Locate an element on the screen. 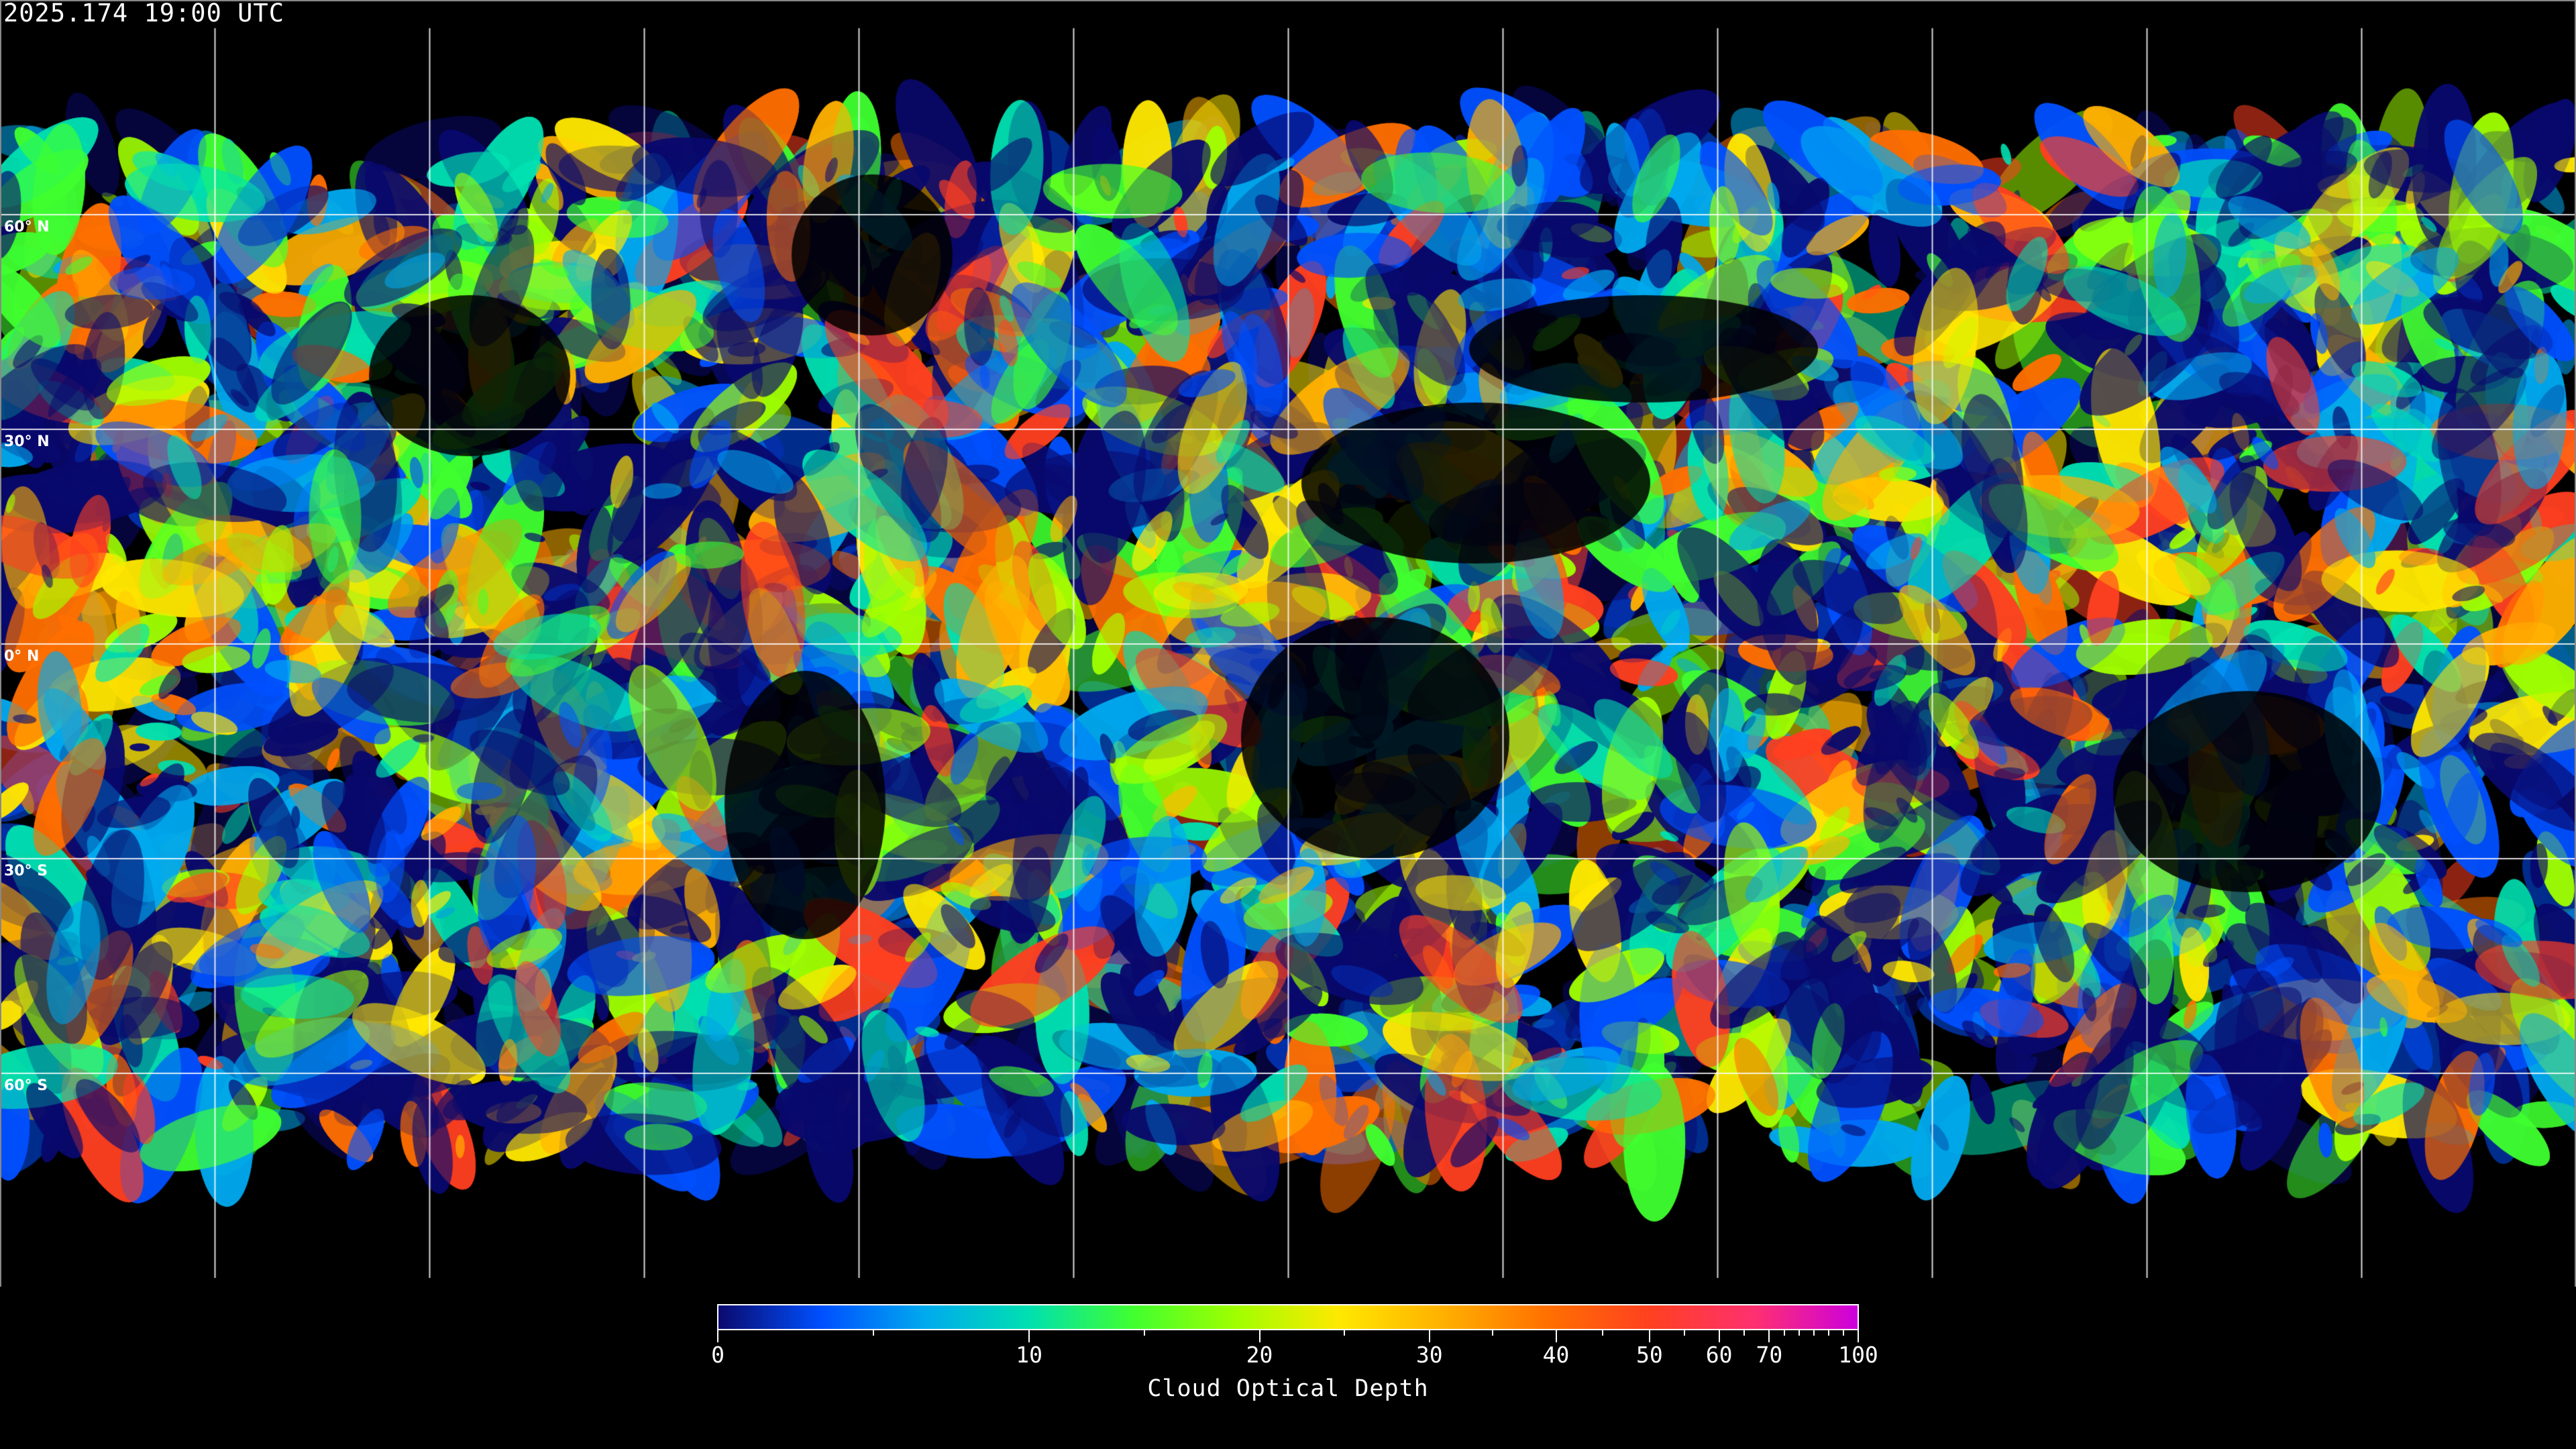  colorbar-tick-label: 40 is located at coordinates (1556, 1355).